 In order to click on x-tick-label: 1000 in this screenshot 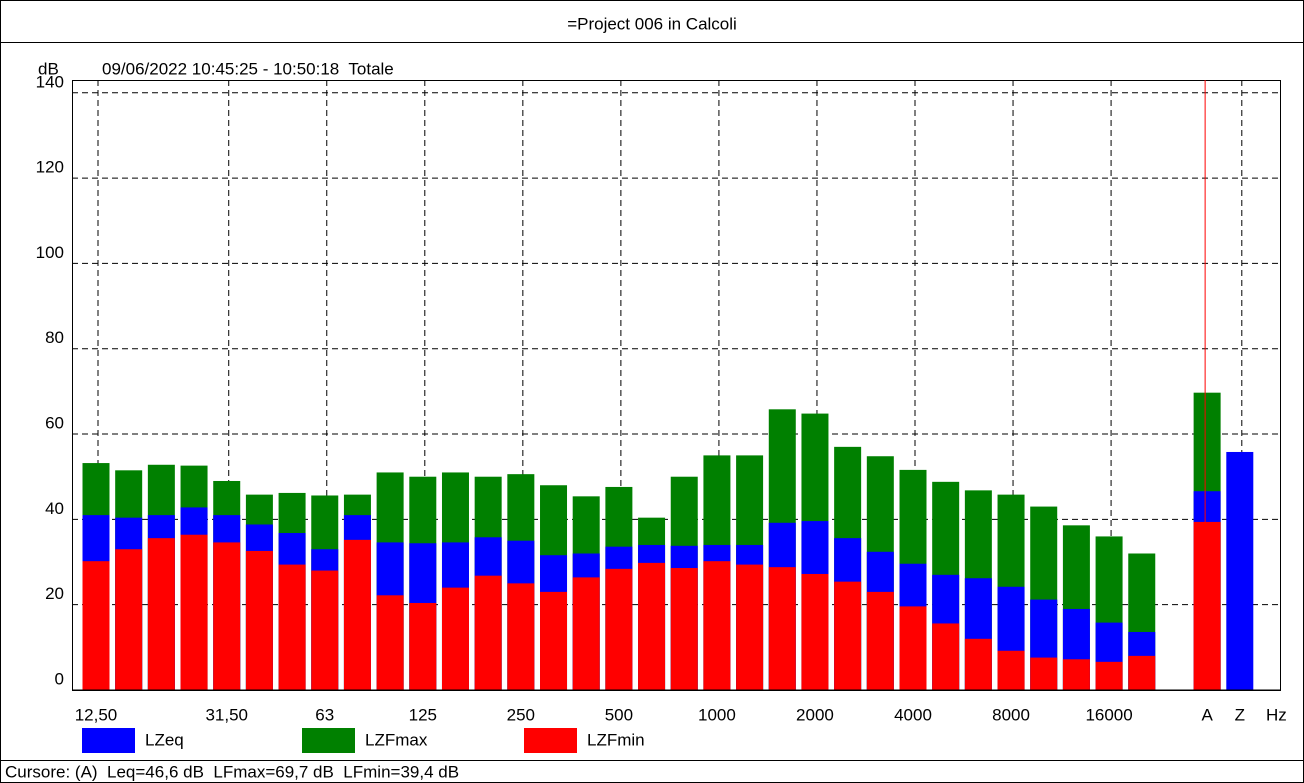, I will do `click(717, 714)`.